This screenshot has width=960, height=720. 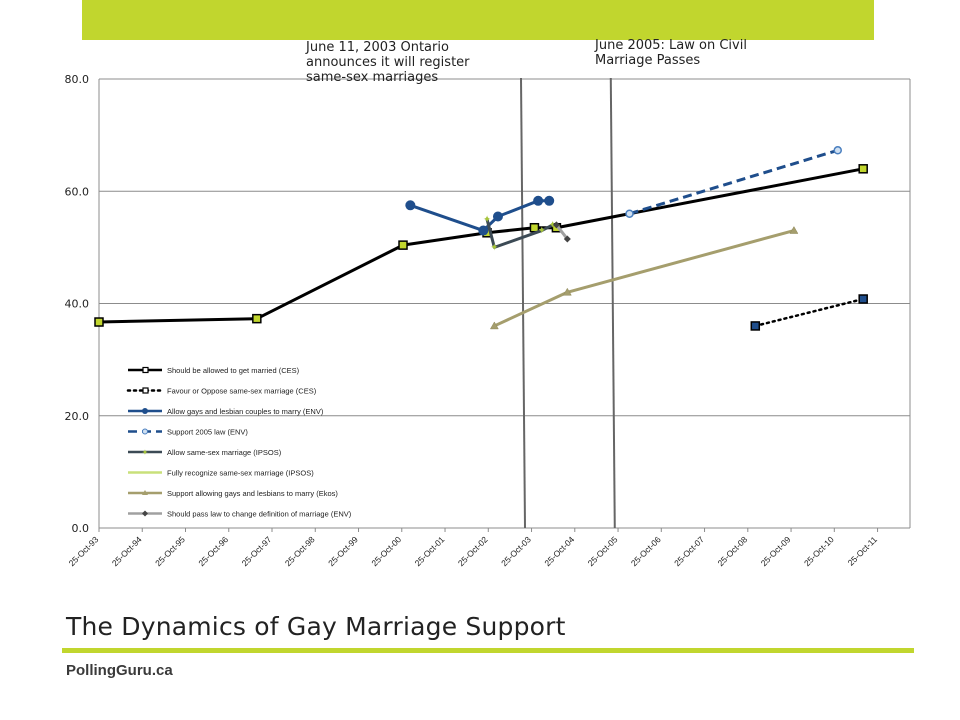 I want to click on x-tick-label: 25-Oct-02, so click(x=473, y=551).